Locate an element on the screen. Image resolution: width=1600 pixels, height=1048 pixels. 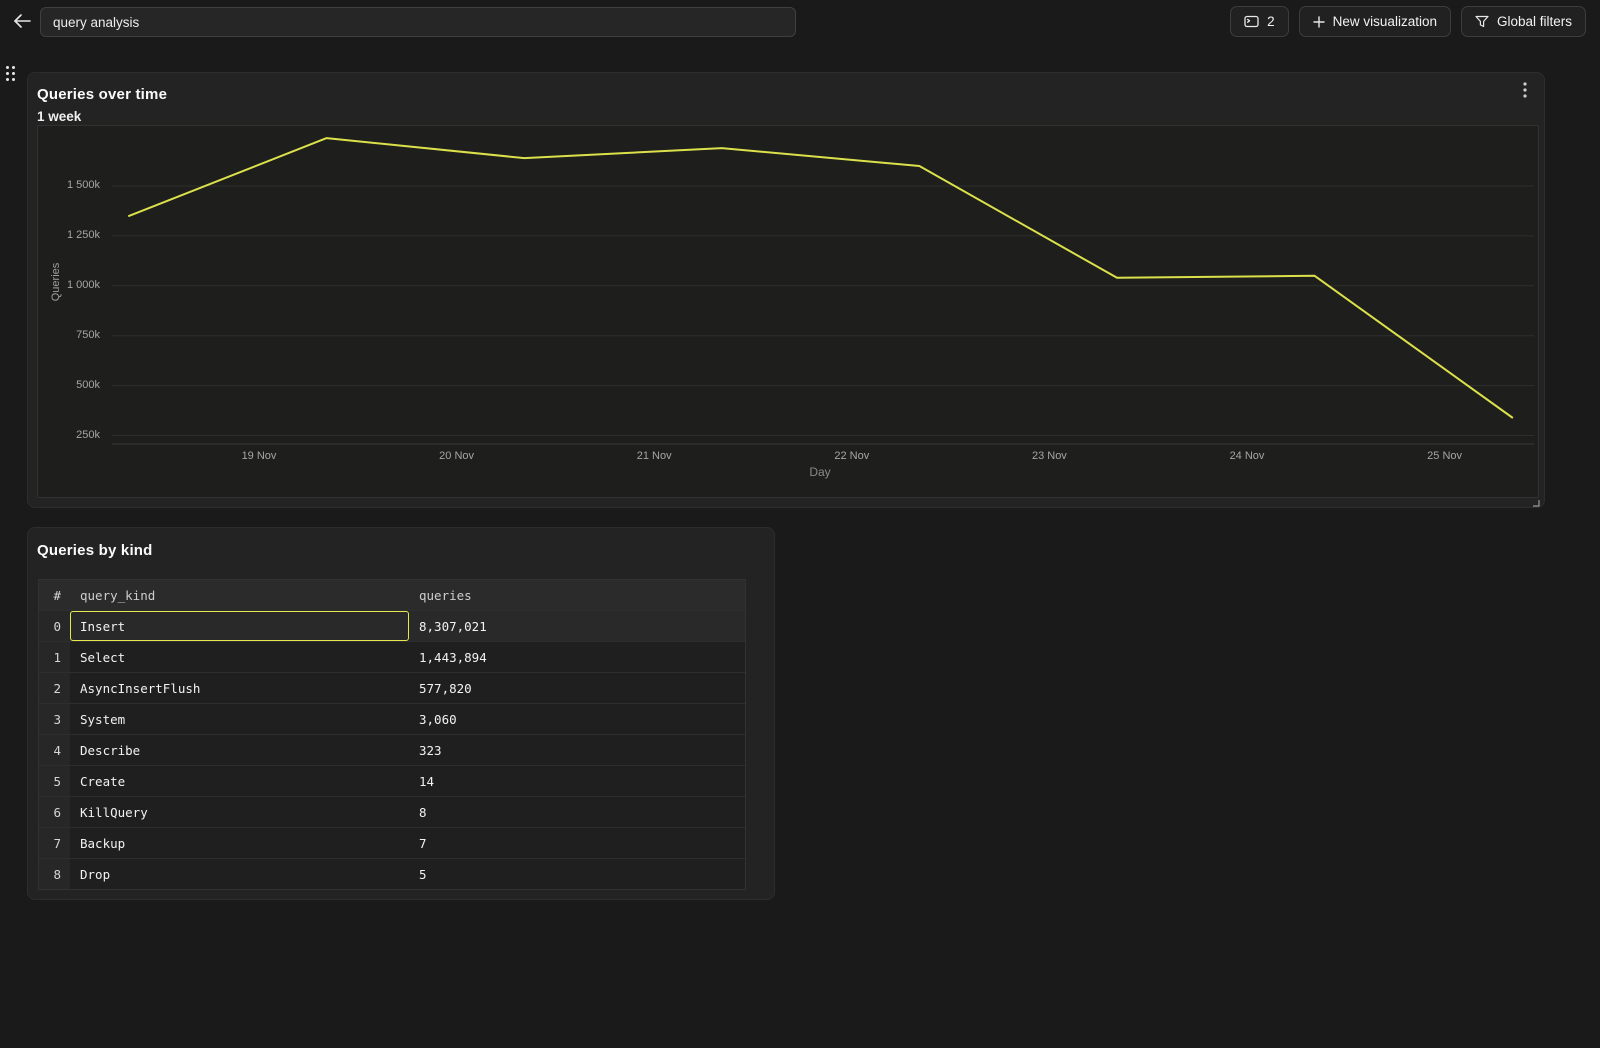
chart-panel-subtitle: 1 week is located at coordinates (59, 116).